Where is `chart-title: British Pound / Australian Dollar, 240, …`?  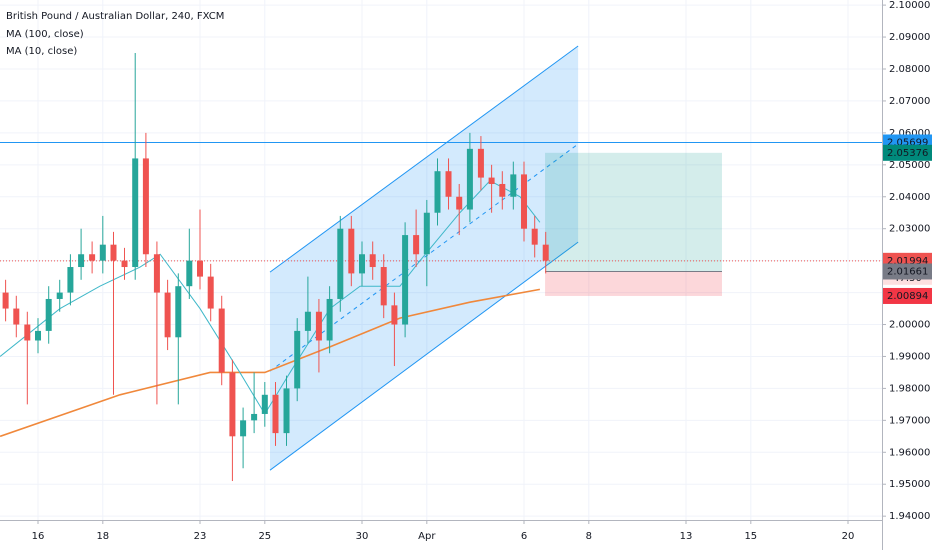
chart-title: British Pound / Australian Dollar, 240, … is located at coordinates (115, 16).